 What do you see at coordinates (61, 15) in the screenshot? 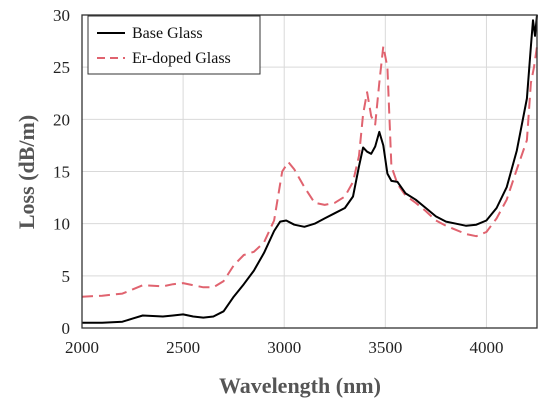
I see `y-tick-label: 30` at bounding box center [61, 15].